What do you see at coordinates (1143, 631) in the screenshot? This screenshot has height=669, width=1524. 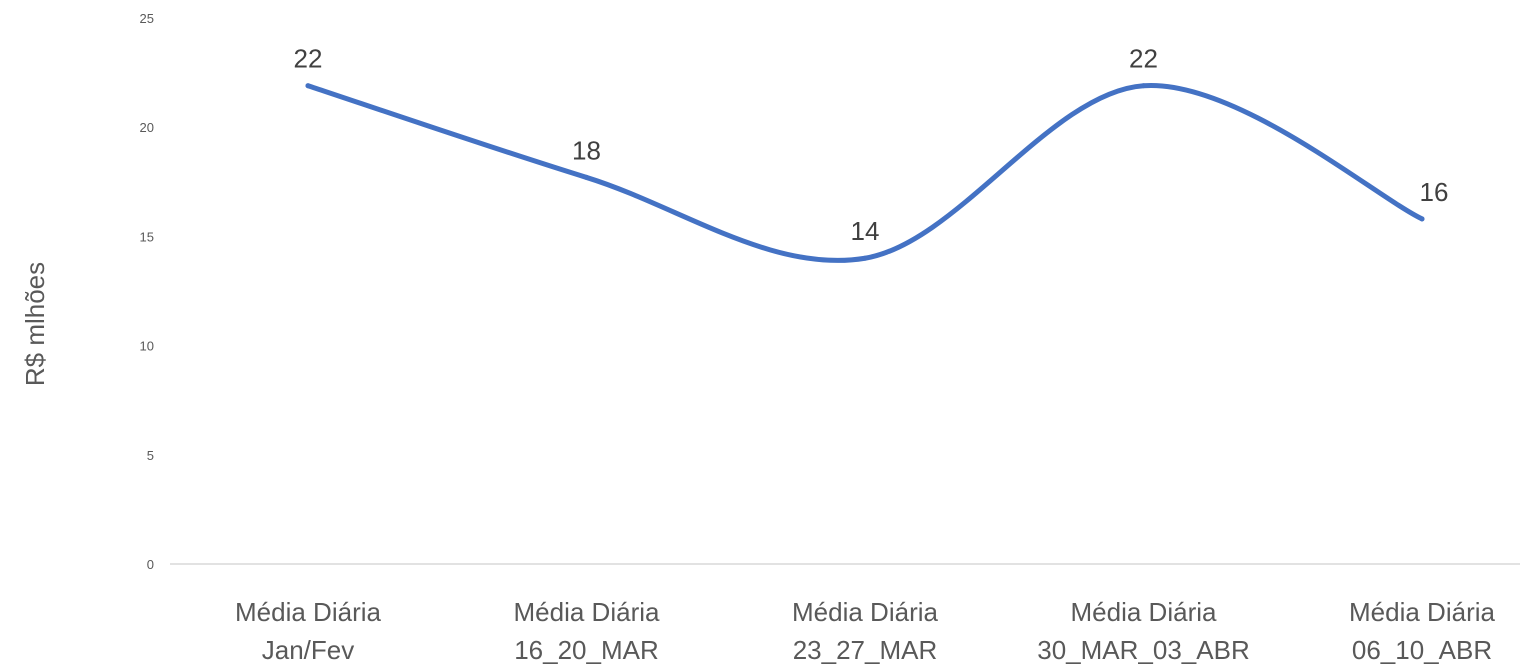 I see `x-category-label: Média Diária 30_MAR_03_ABR` at bounding box center [1143, 631].